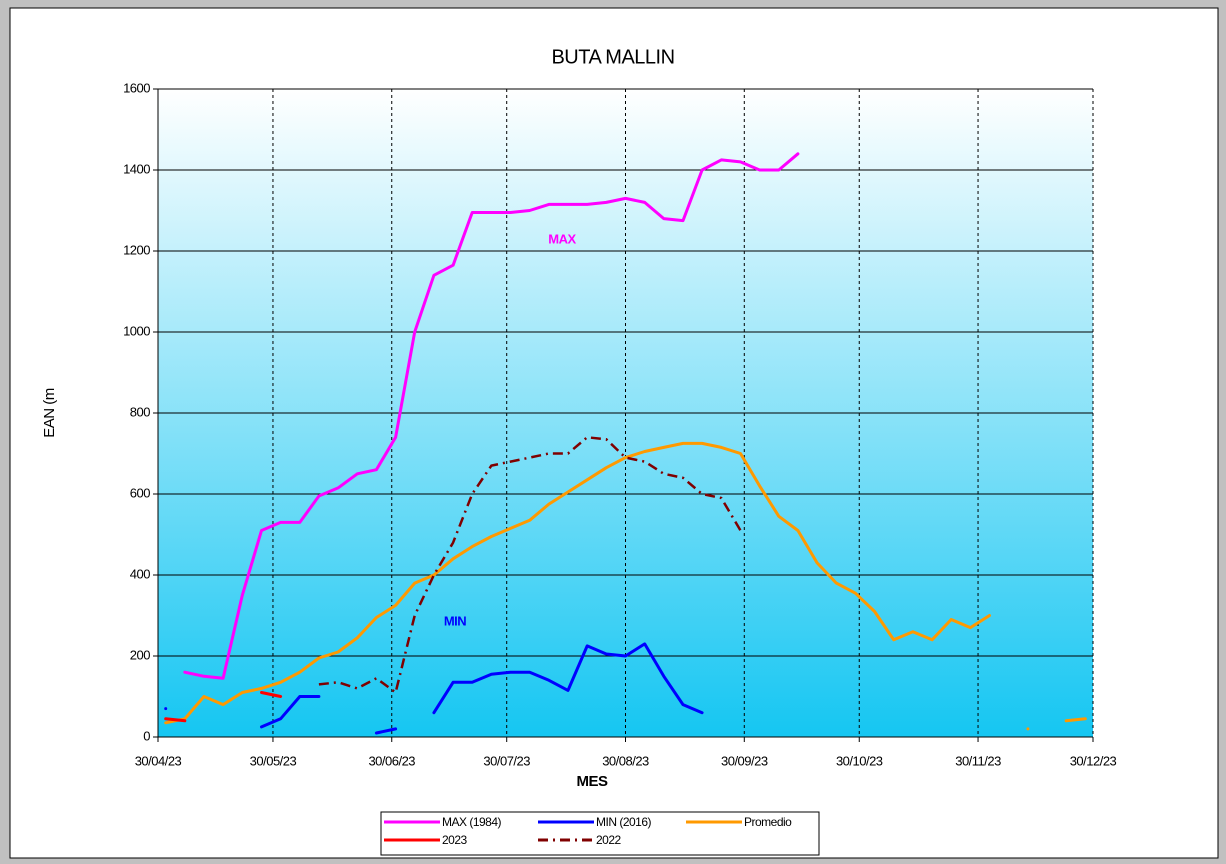 This screenshot has width=1226, height=864. Describe the element at coordinates (158, 760) in the screenshot. I see `x-tick-label: 30/04/23` at that location.